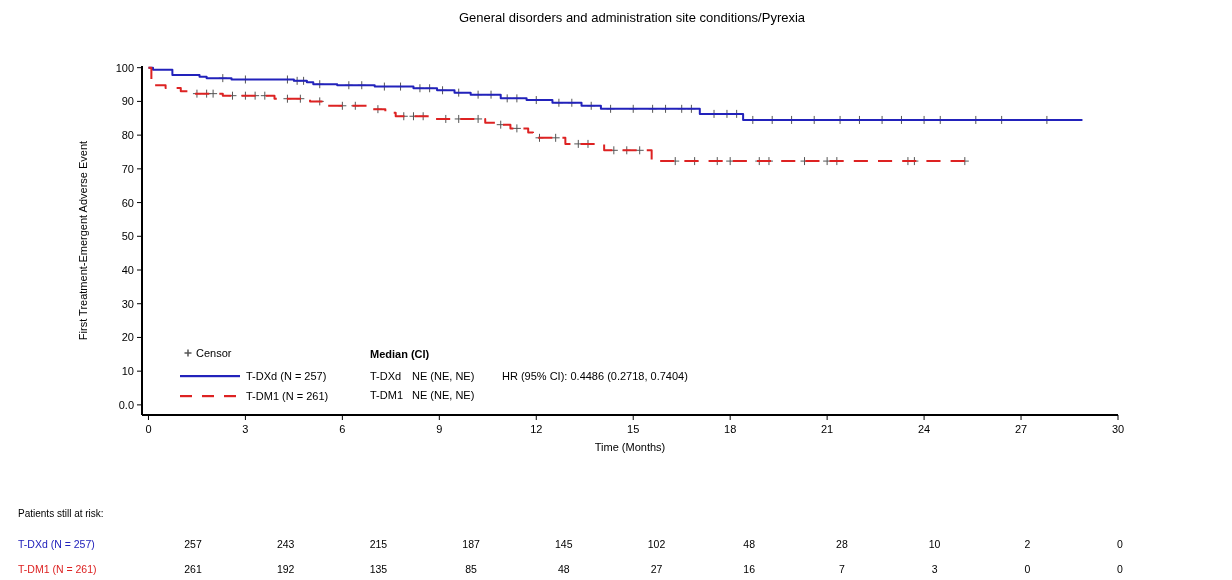  What do you see at coordinates (656, 569) in the screenshot?
I see `text: 27` at bounding box center [656, 569].